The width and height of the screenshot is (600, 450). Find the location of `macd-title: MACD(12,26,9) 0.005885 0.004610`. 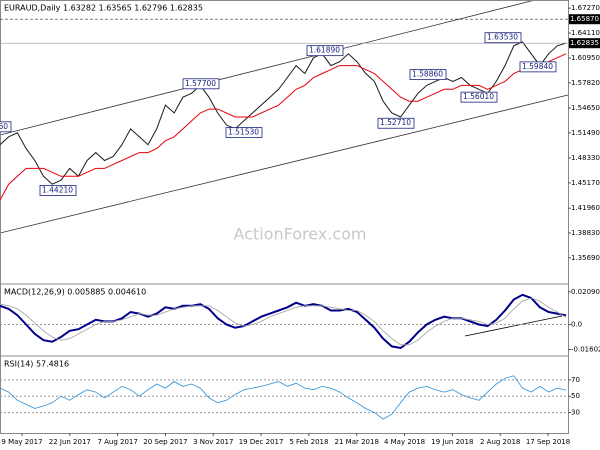

macd-title: MACD(12,26,9) 0.005885 0.004610 is located at coordinates (75, 292).